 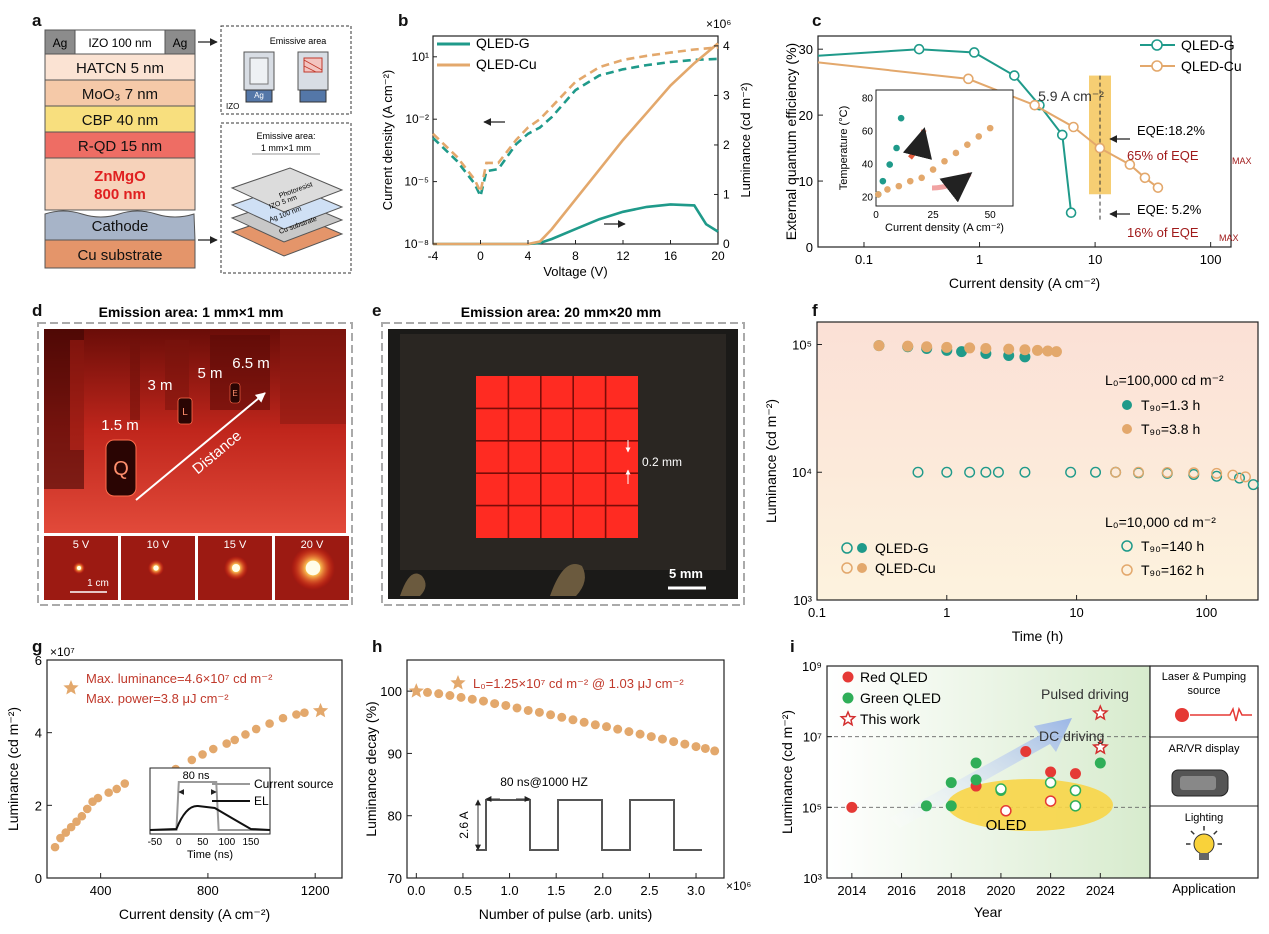 I want to click on device-right-icon, so click(x=313, y=77).